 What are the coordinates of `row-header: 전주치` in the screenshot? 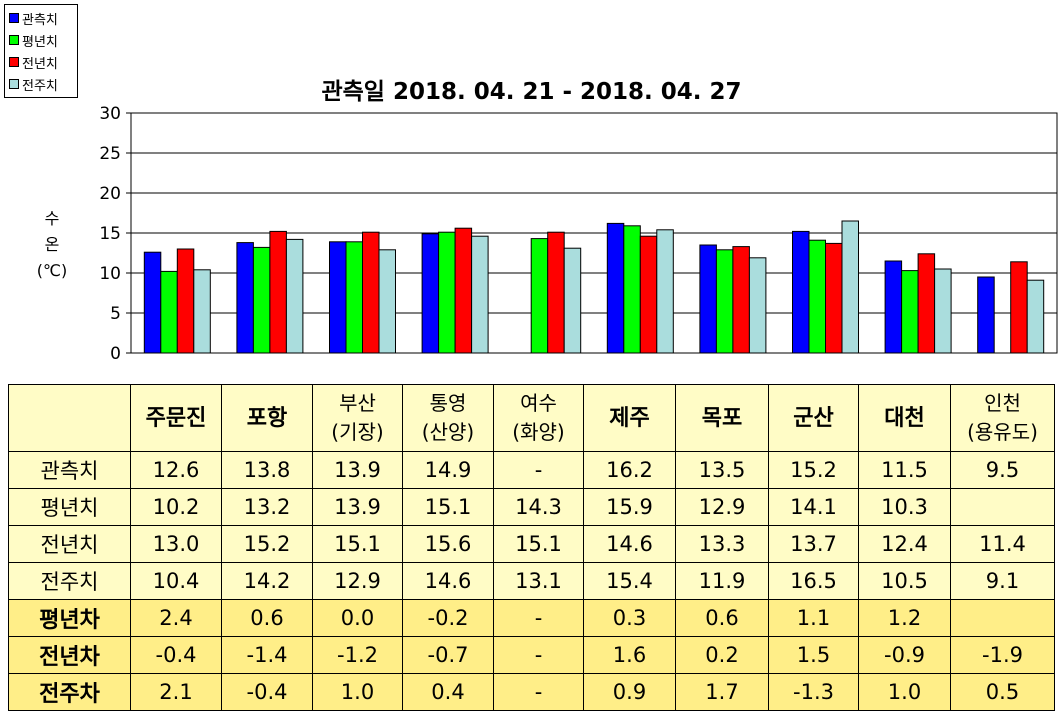 It's located at (69, 581).